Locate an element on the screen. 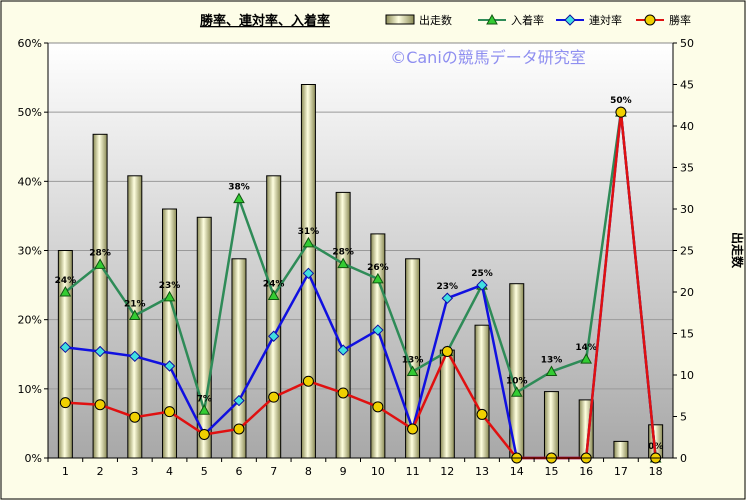 This screenshot has height=500, width=746. data-label: 7% is located at coordinates (204, 399).